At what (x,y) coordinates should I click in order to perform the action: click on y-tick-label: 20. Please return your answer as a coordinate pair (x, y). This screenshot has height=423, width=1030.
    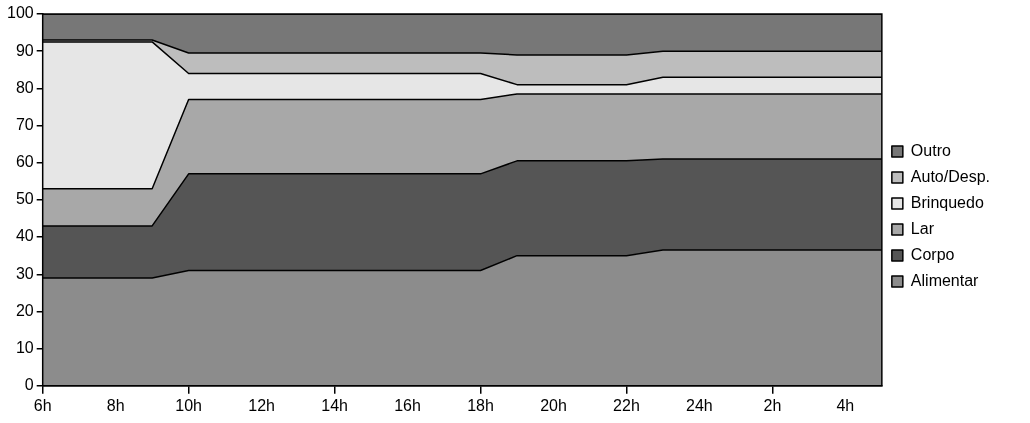
    Looking at the image, I should click on (24, 310).